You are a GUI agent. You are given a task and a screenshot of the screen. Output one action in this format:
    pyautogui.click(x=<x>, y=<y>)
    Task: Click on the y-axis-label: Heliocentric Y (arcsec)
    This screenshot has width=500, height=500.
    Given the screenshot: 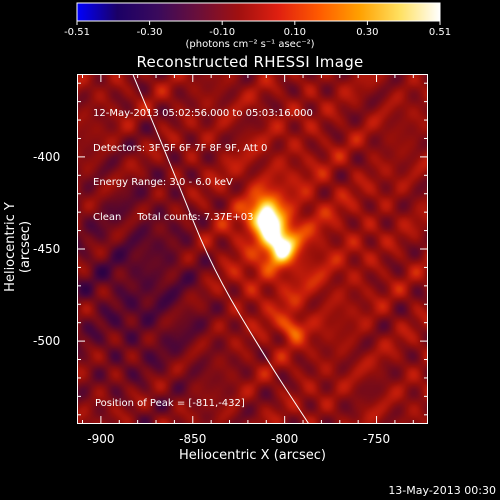 What is the action you would take?
    pyautogui.click(x=18, y=247)
    